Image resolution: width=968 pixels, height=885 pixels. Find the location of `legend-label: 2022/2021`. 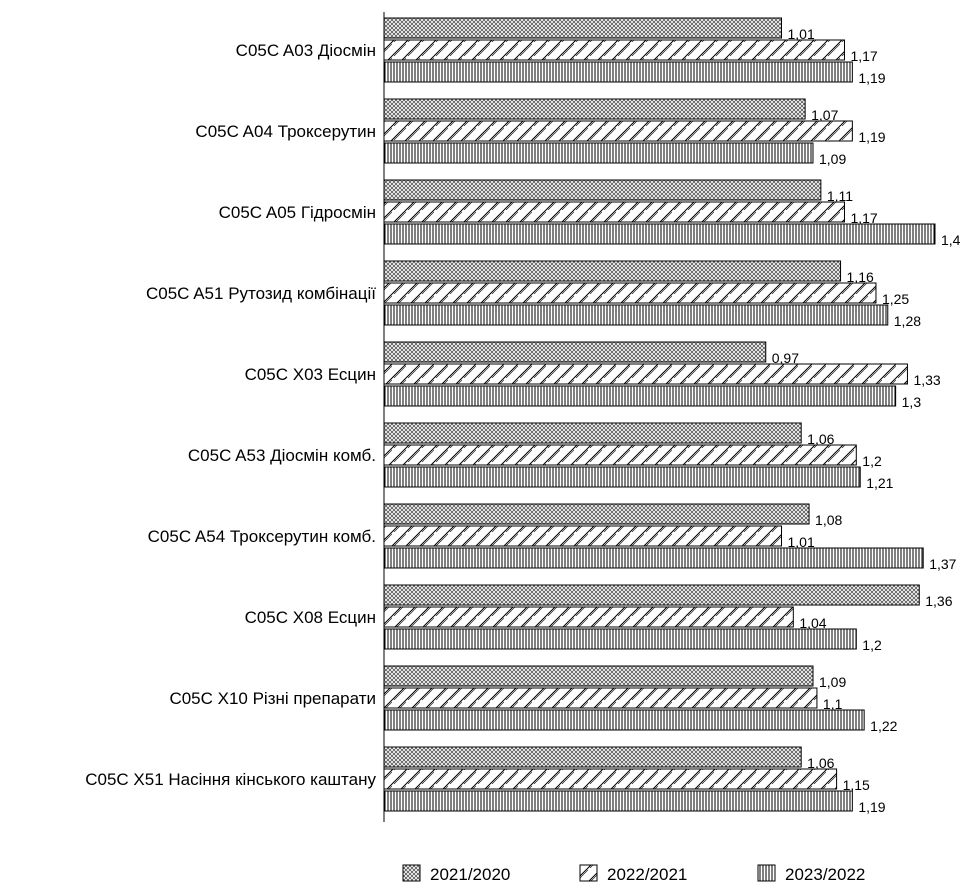

legend-label: 2022/2021 is located at coordinates (647, 874).